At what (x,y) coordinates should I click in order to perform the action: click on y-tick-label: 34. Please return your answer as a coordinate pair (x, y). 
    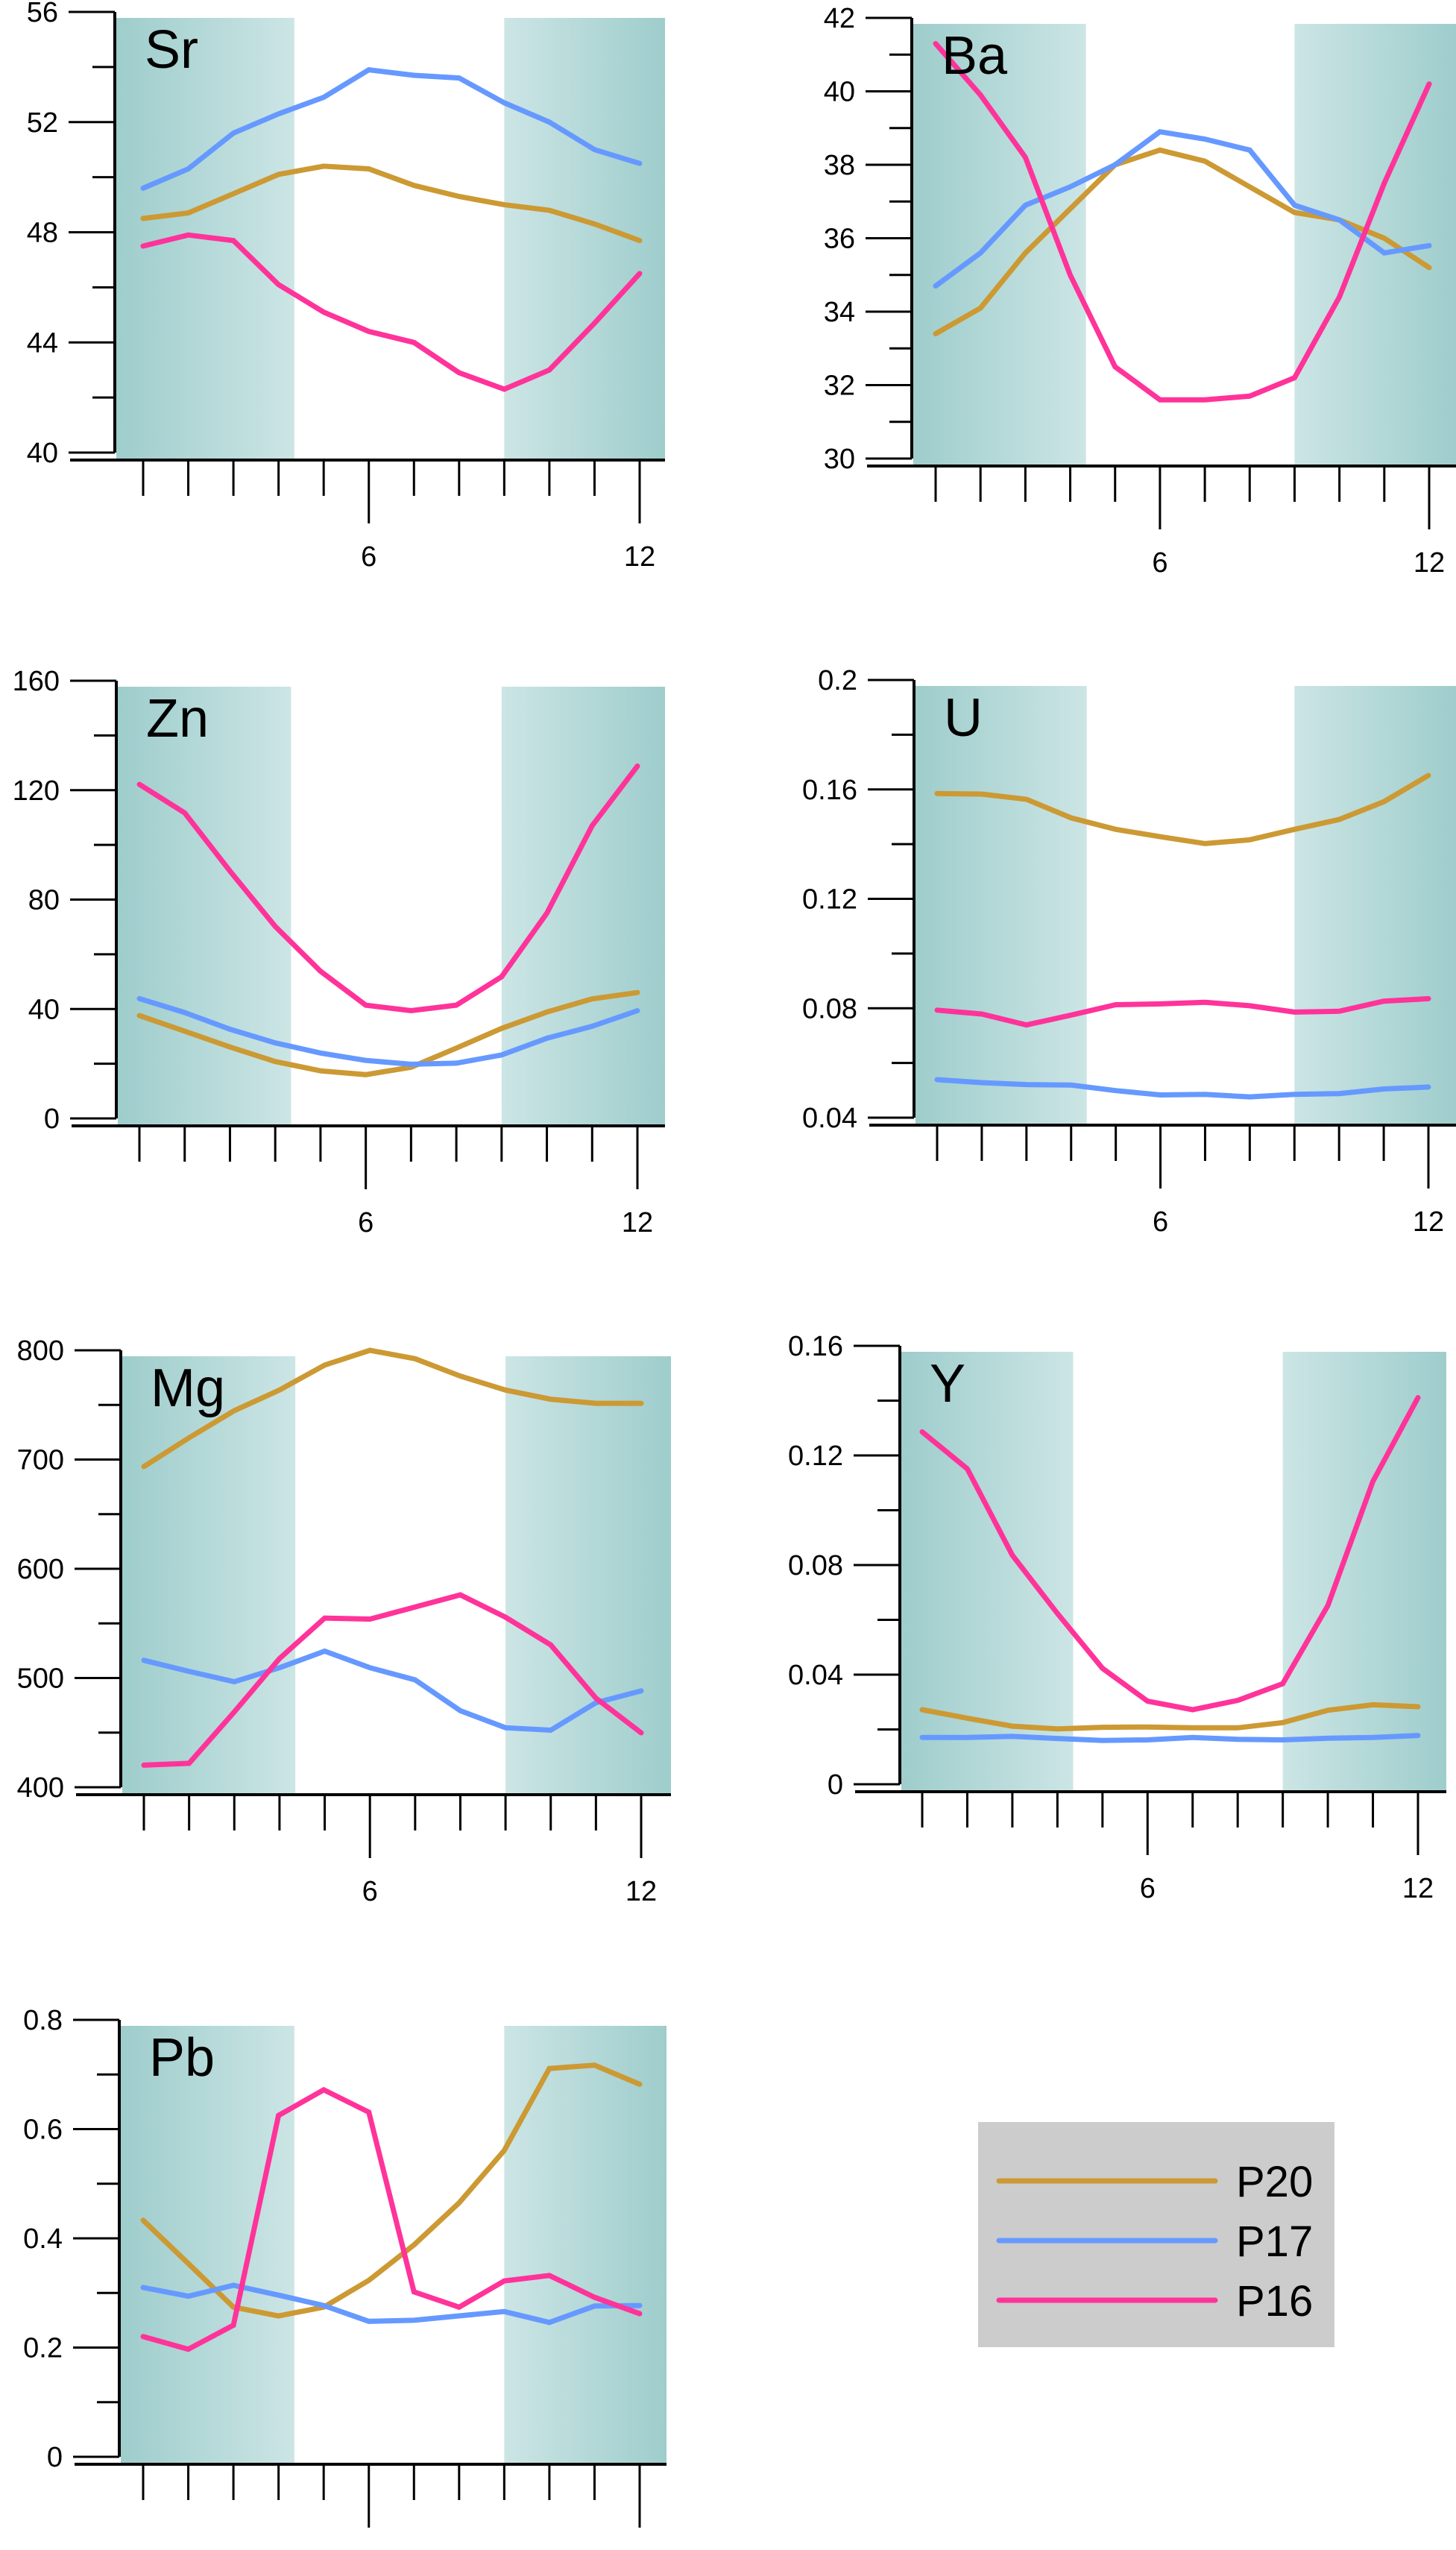
    Looking at the image, I should click on (839, 312).